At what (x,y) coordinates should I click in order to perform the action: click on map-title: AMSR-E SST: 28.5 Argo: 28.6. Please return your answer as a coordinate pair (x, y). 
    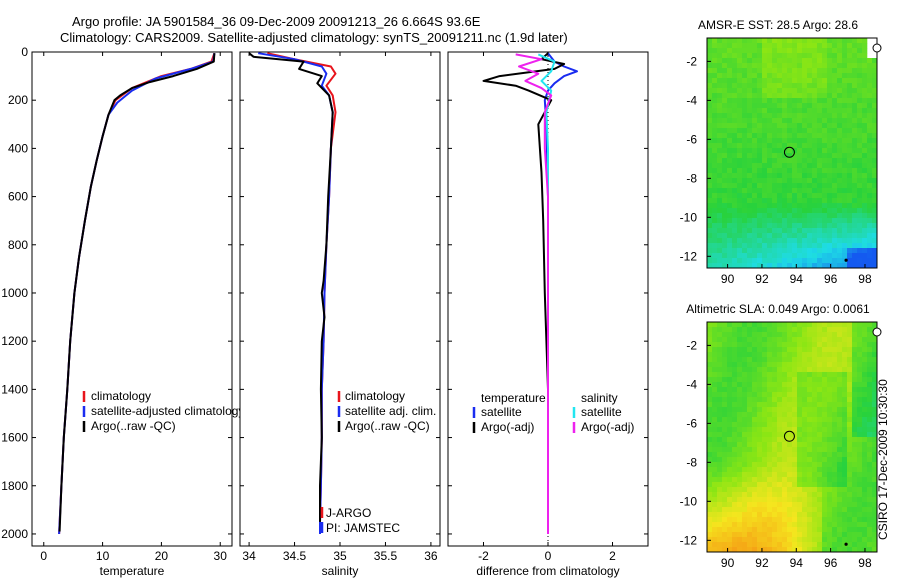
    Looking at the image, I should click on (778, 25).